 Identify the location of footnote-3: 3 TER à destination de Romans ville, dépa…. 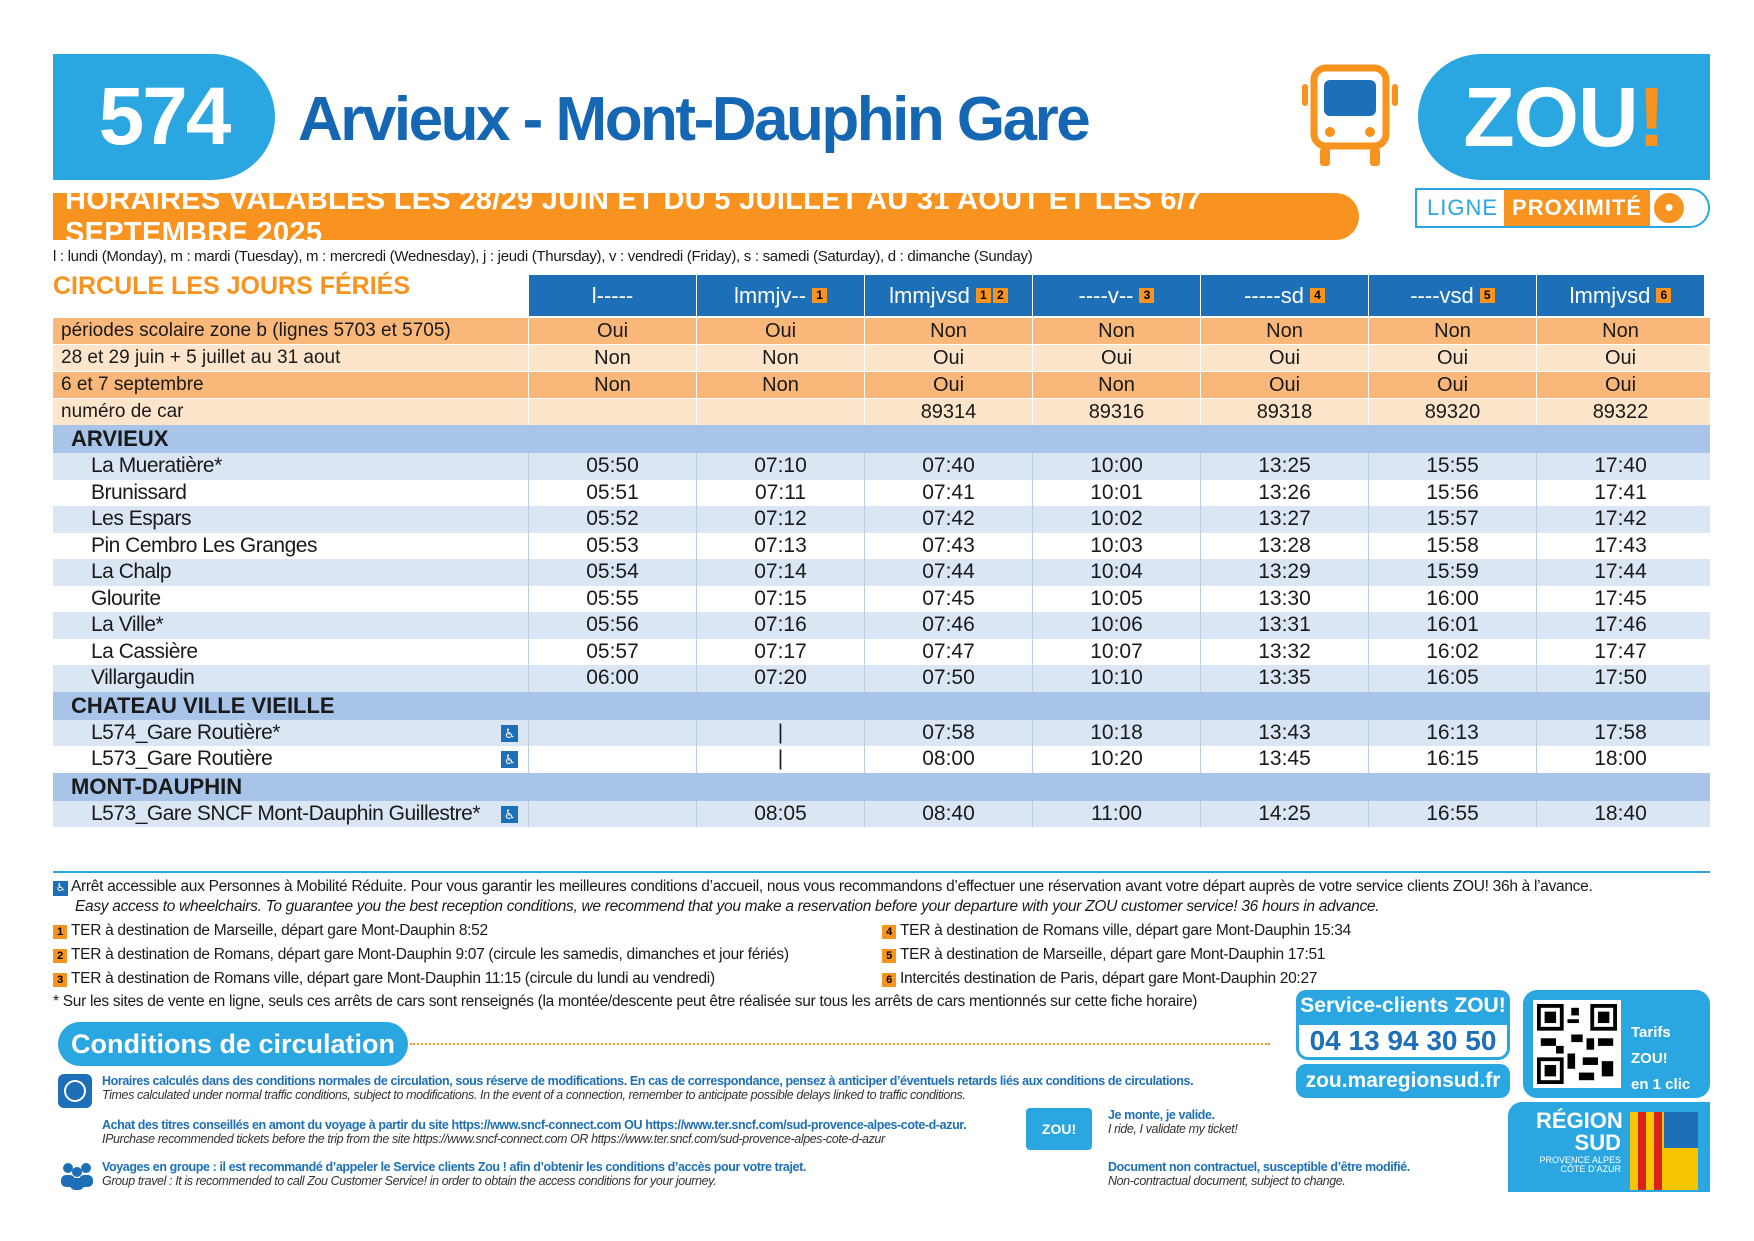
(384, 979).